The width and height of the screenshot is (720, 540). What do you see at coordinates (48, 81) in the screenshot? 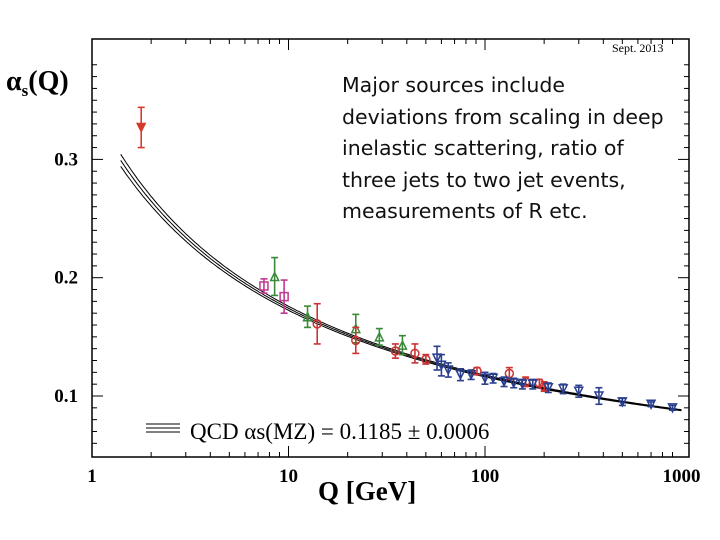
I see `y-axis-label-tail: (Q)` at bounding box center [48, 81].